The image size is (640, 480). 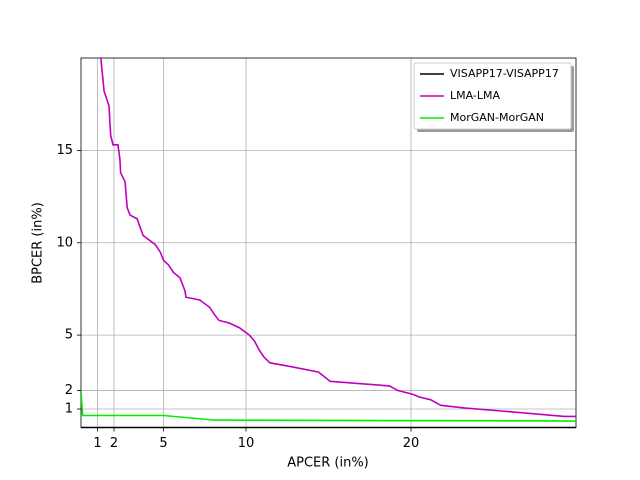 What do you see at coordinates (69, 335) in the screenshot?
I see `y-tick-label: 5` at bounding box center [69, 335].